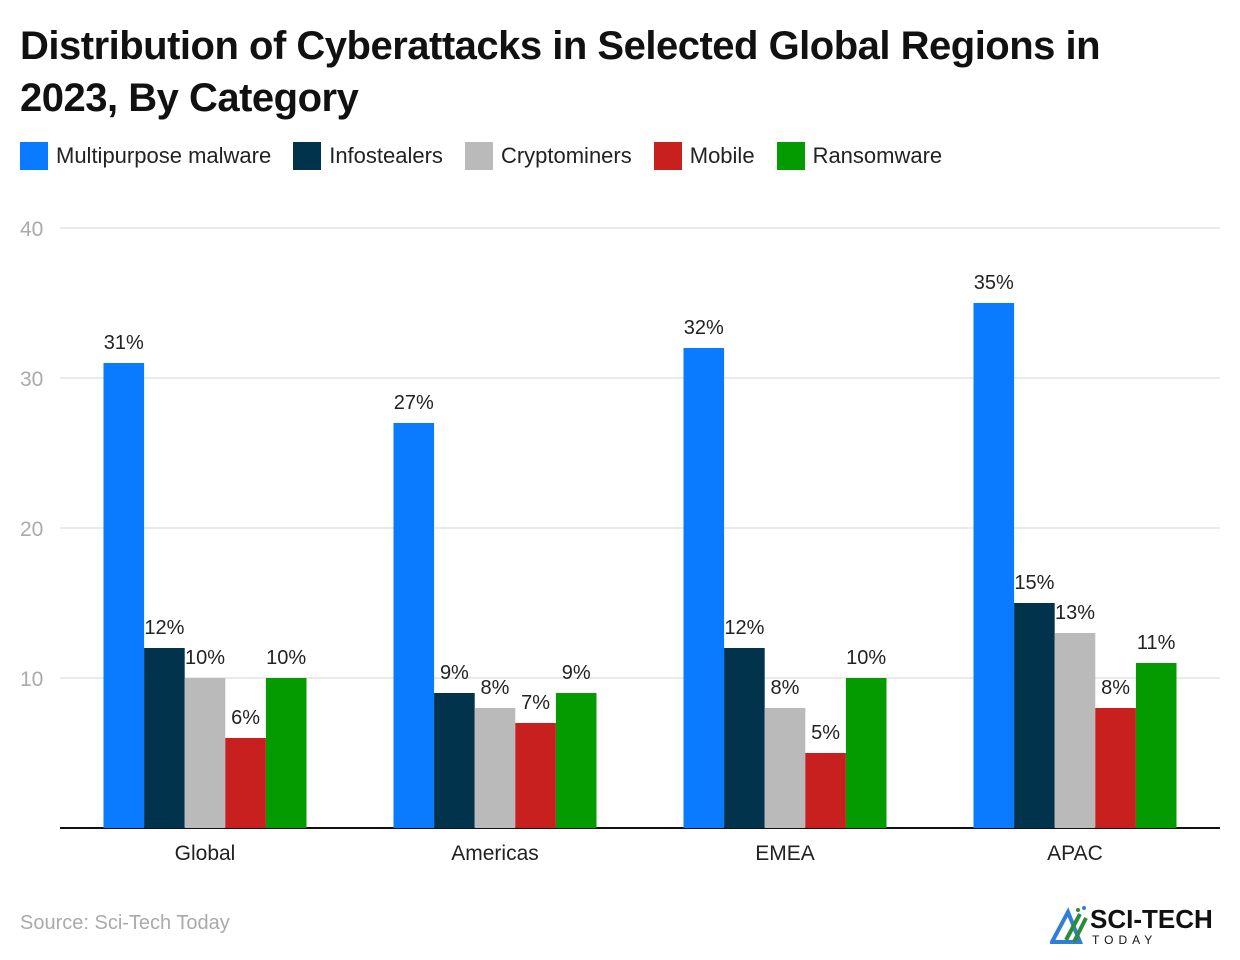  I want to click on legend-label: Cryptominers, so click(566, 155).